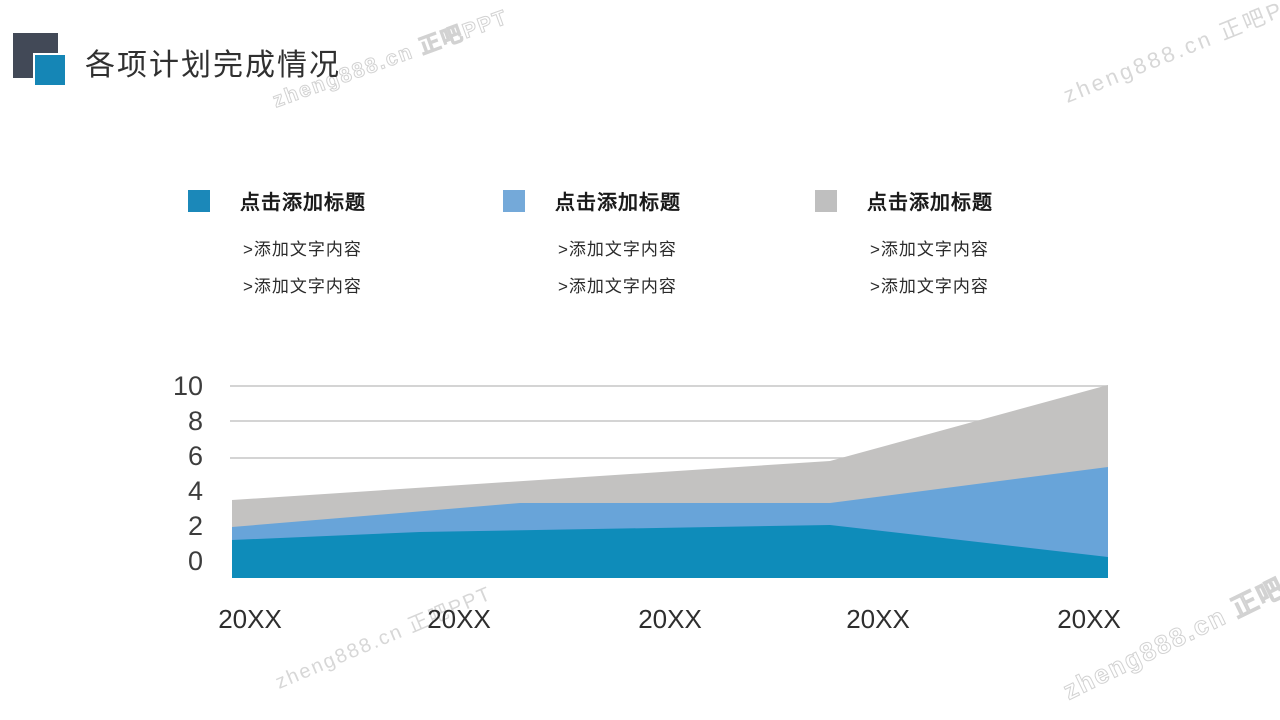  I want to click on legend-lines-1: >添加文字内容 >添加文字内容, so click(365, 268).